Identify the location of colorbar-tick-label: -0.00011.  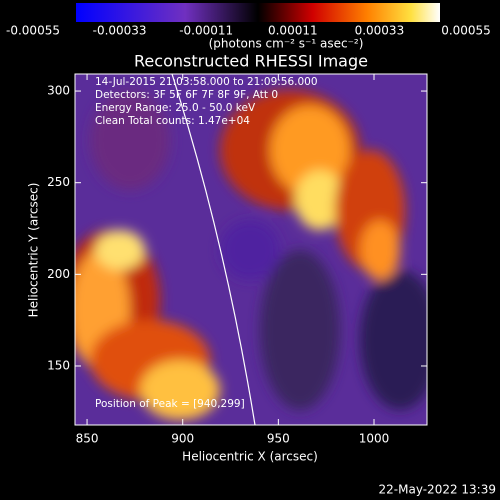
(206, 31).